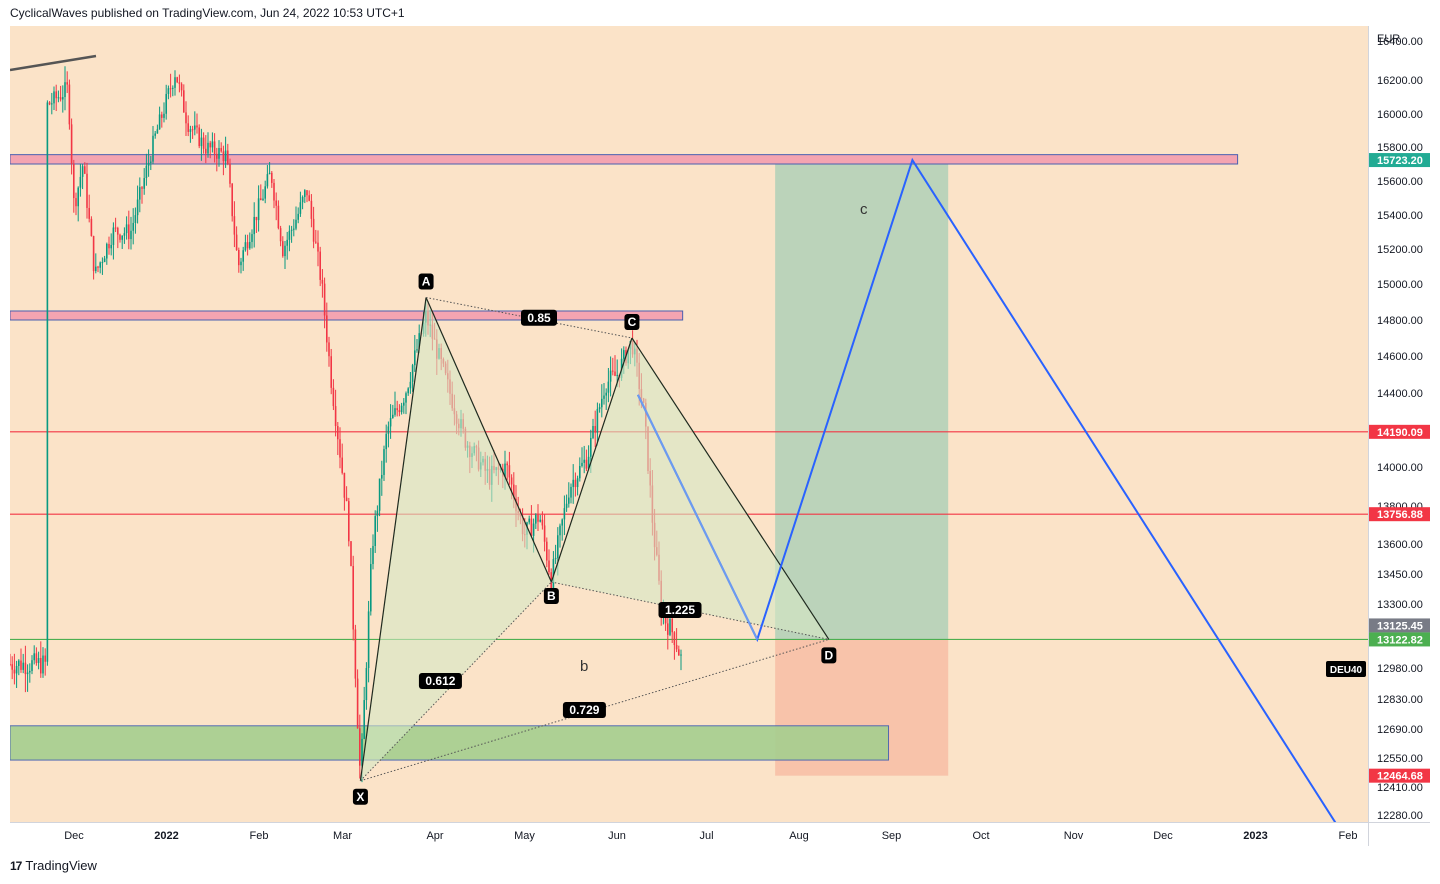  I want to click on tradingview-footer: 17 TradingView, so click(53, 865).